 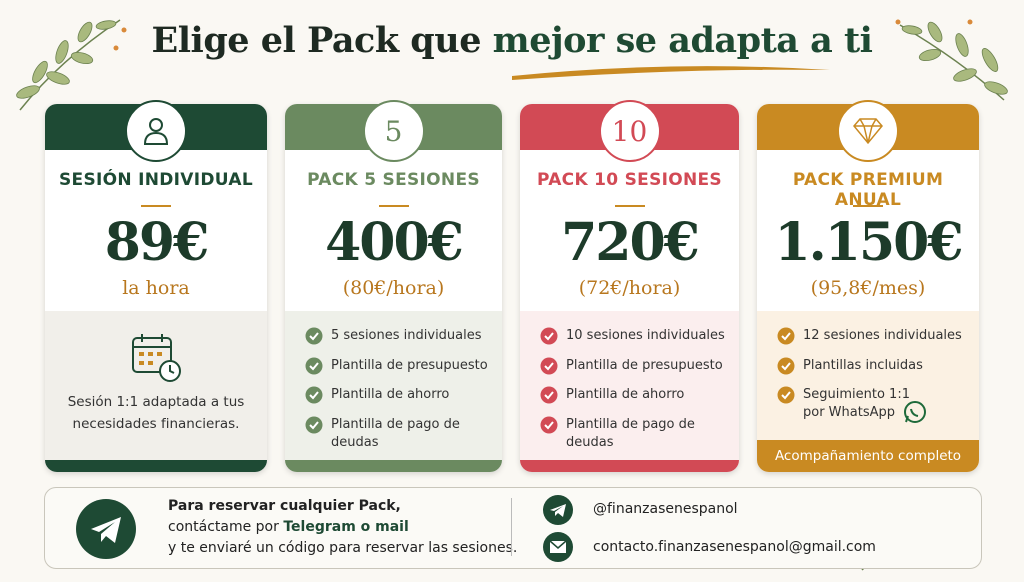 I want to click on telegram-handle: @finanzasenespanol, so click(x=665, y=509).